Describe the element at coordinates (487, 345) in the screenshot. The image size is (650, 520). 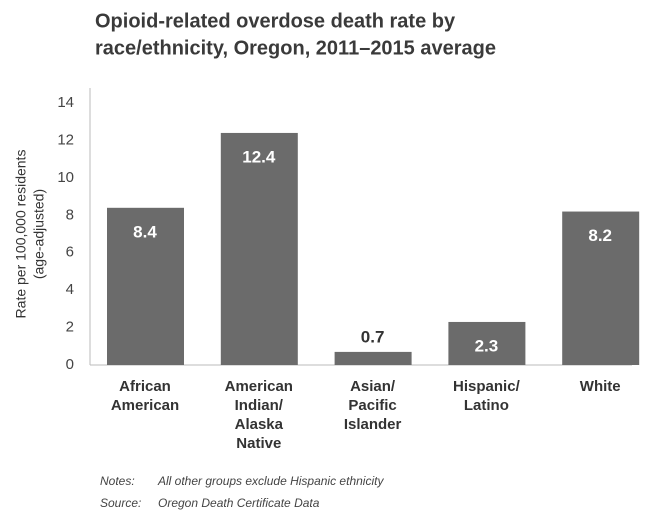
I see `value-label: 2.3` at that location.